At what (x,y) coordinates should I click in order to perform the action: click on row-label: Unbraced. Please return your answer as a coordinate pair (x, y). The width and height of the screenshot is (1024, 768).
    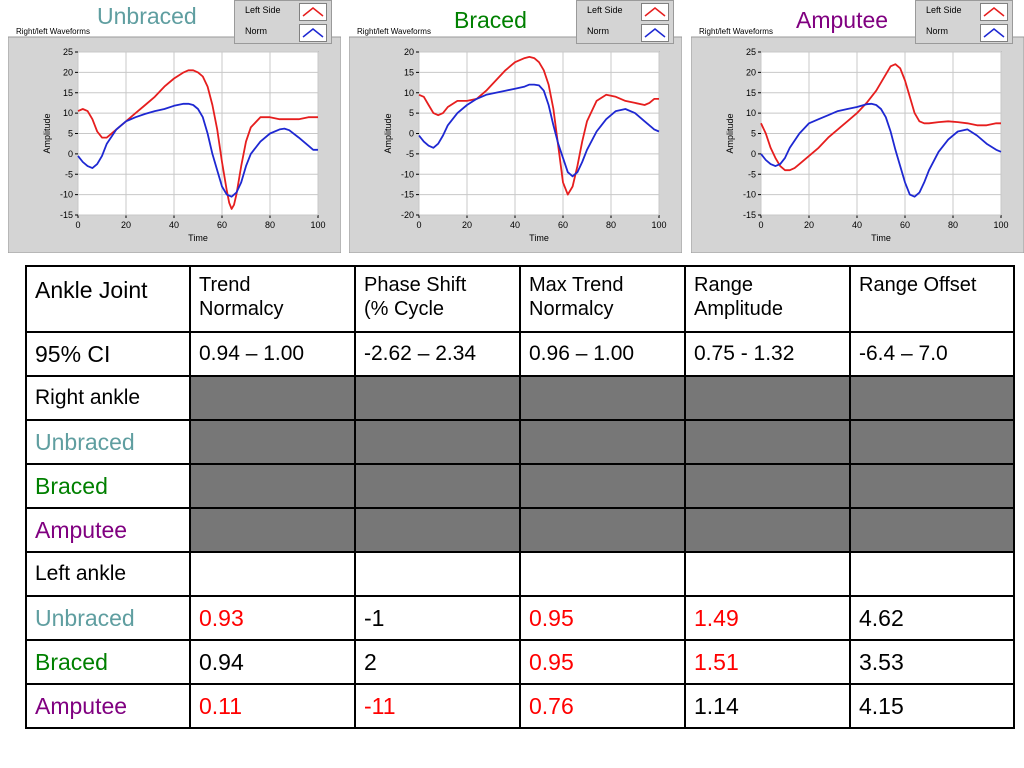
    Looking at the image, I should click on (108, 618).